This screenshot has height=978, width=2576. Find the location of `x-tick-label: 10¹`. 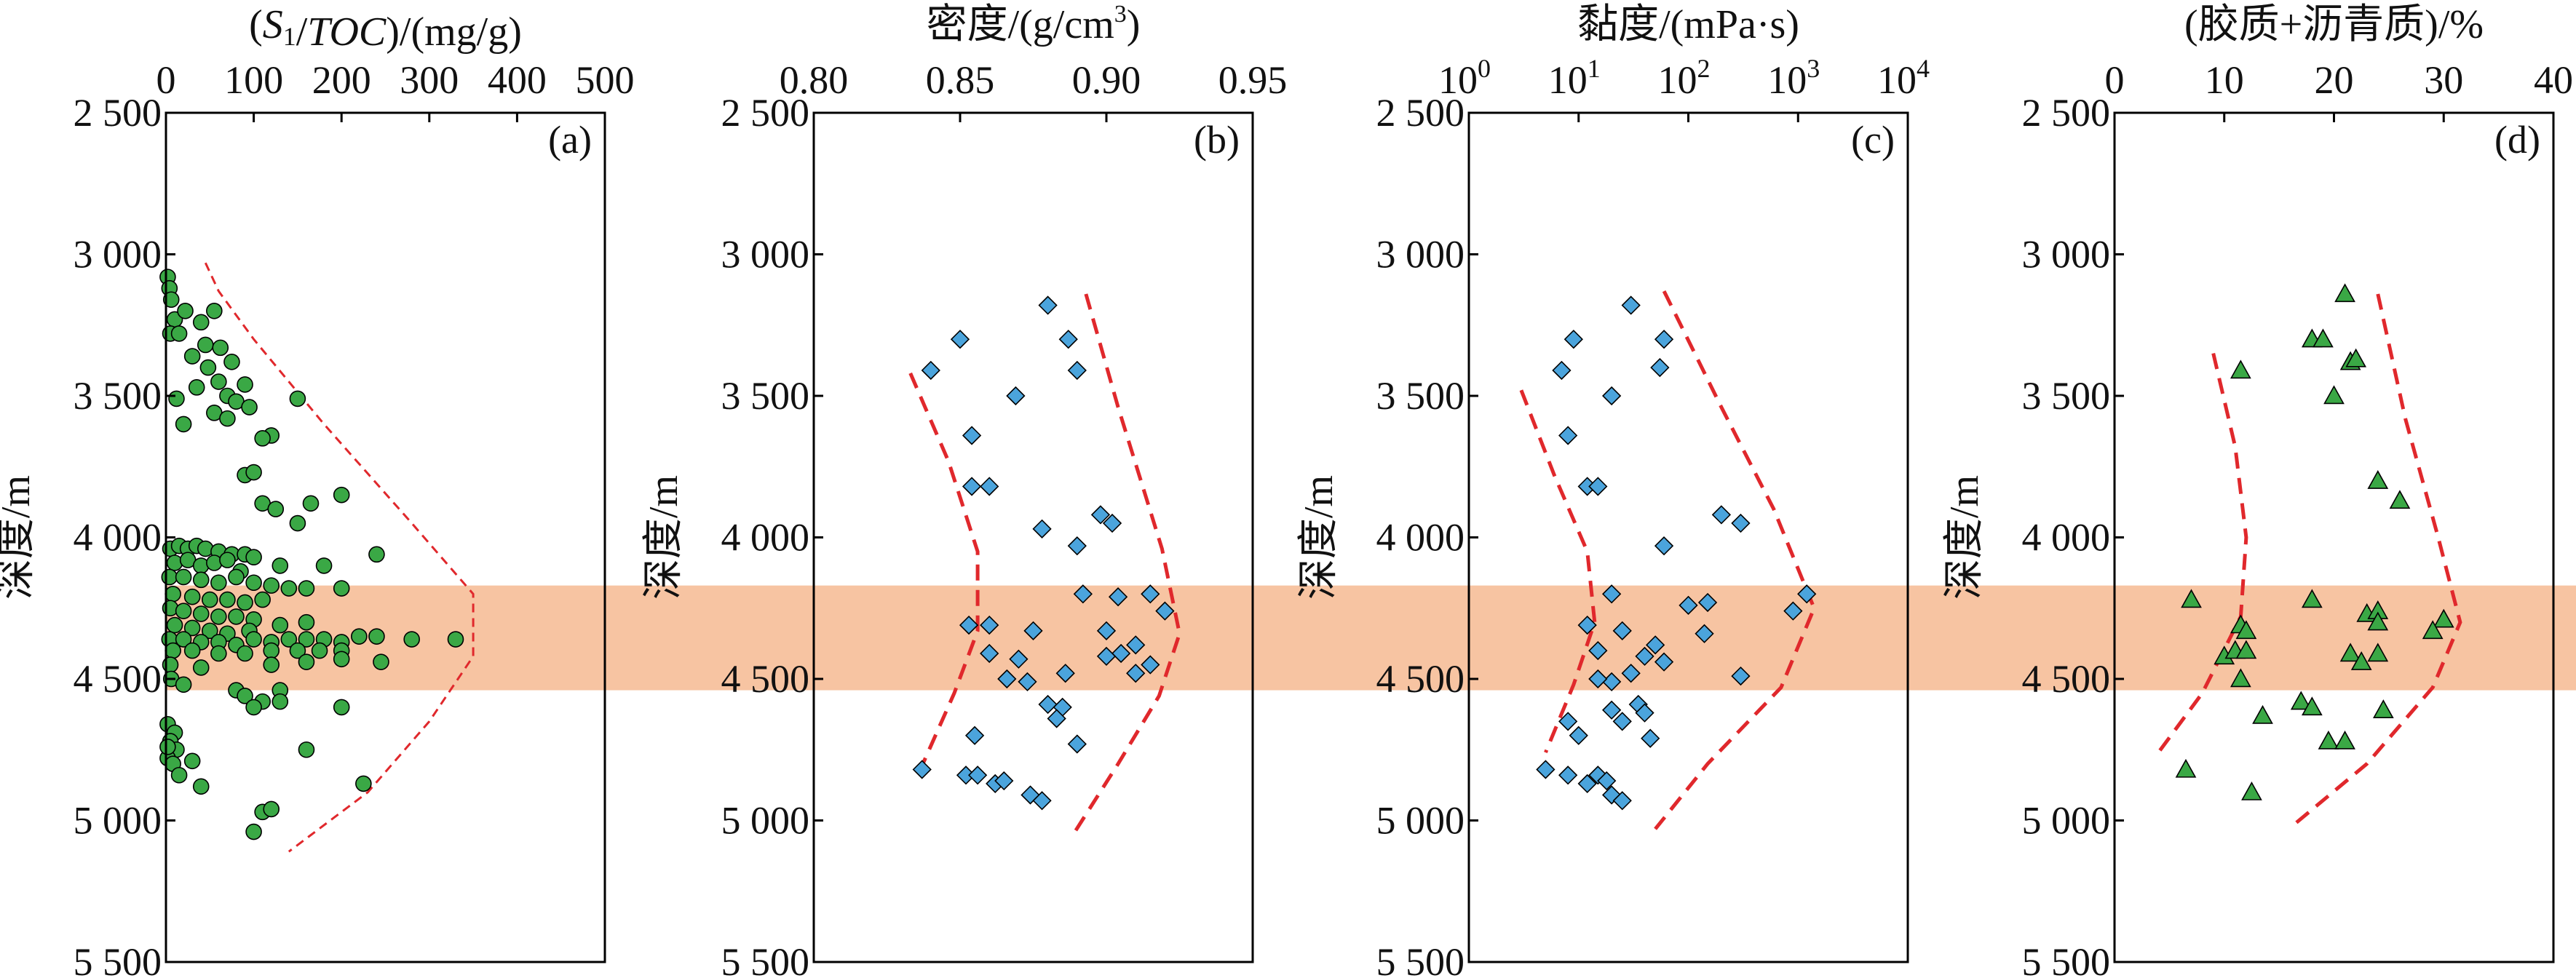

x-tick-label: 10¹ is located at coordinates (1574, 78).